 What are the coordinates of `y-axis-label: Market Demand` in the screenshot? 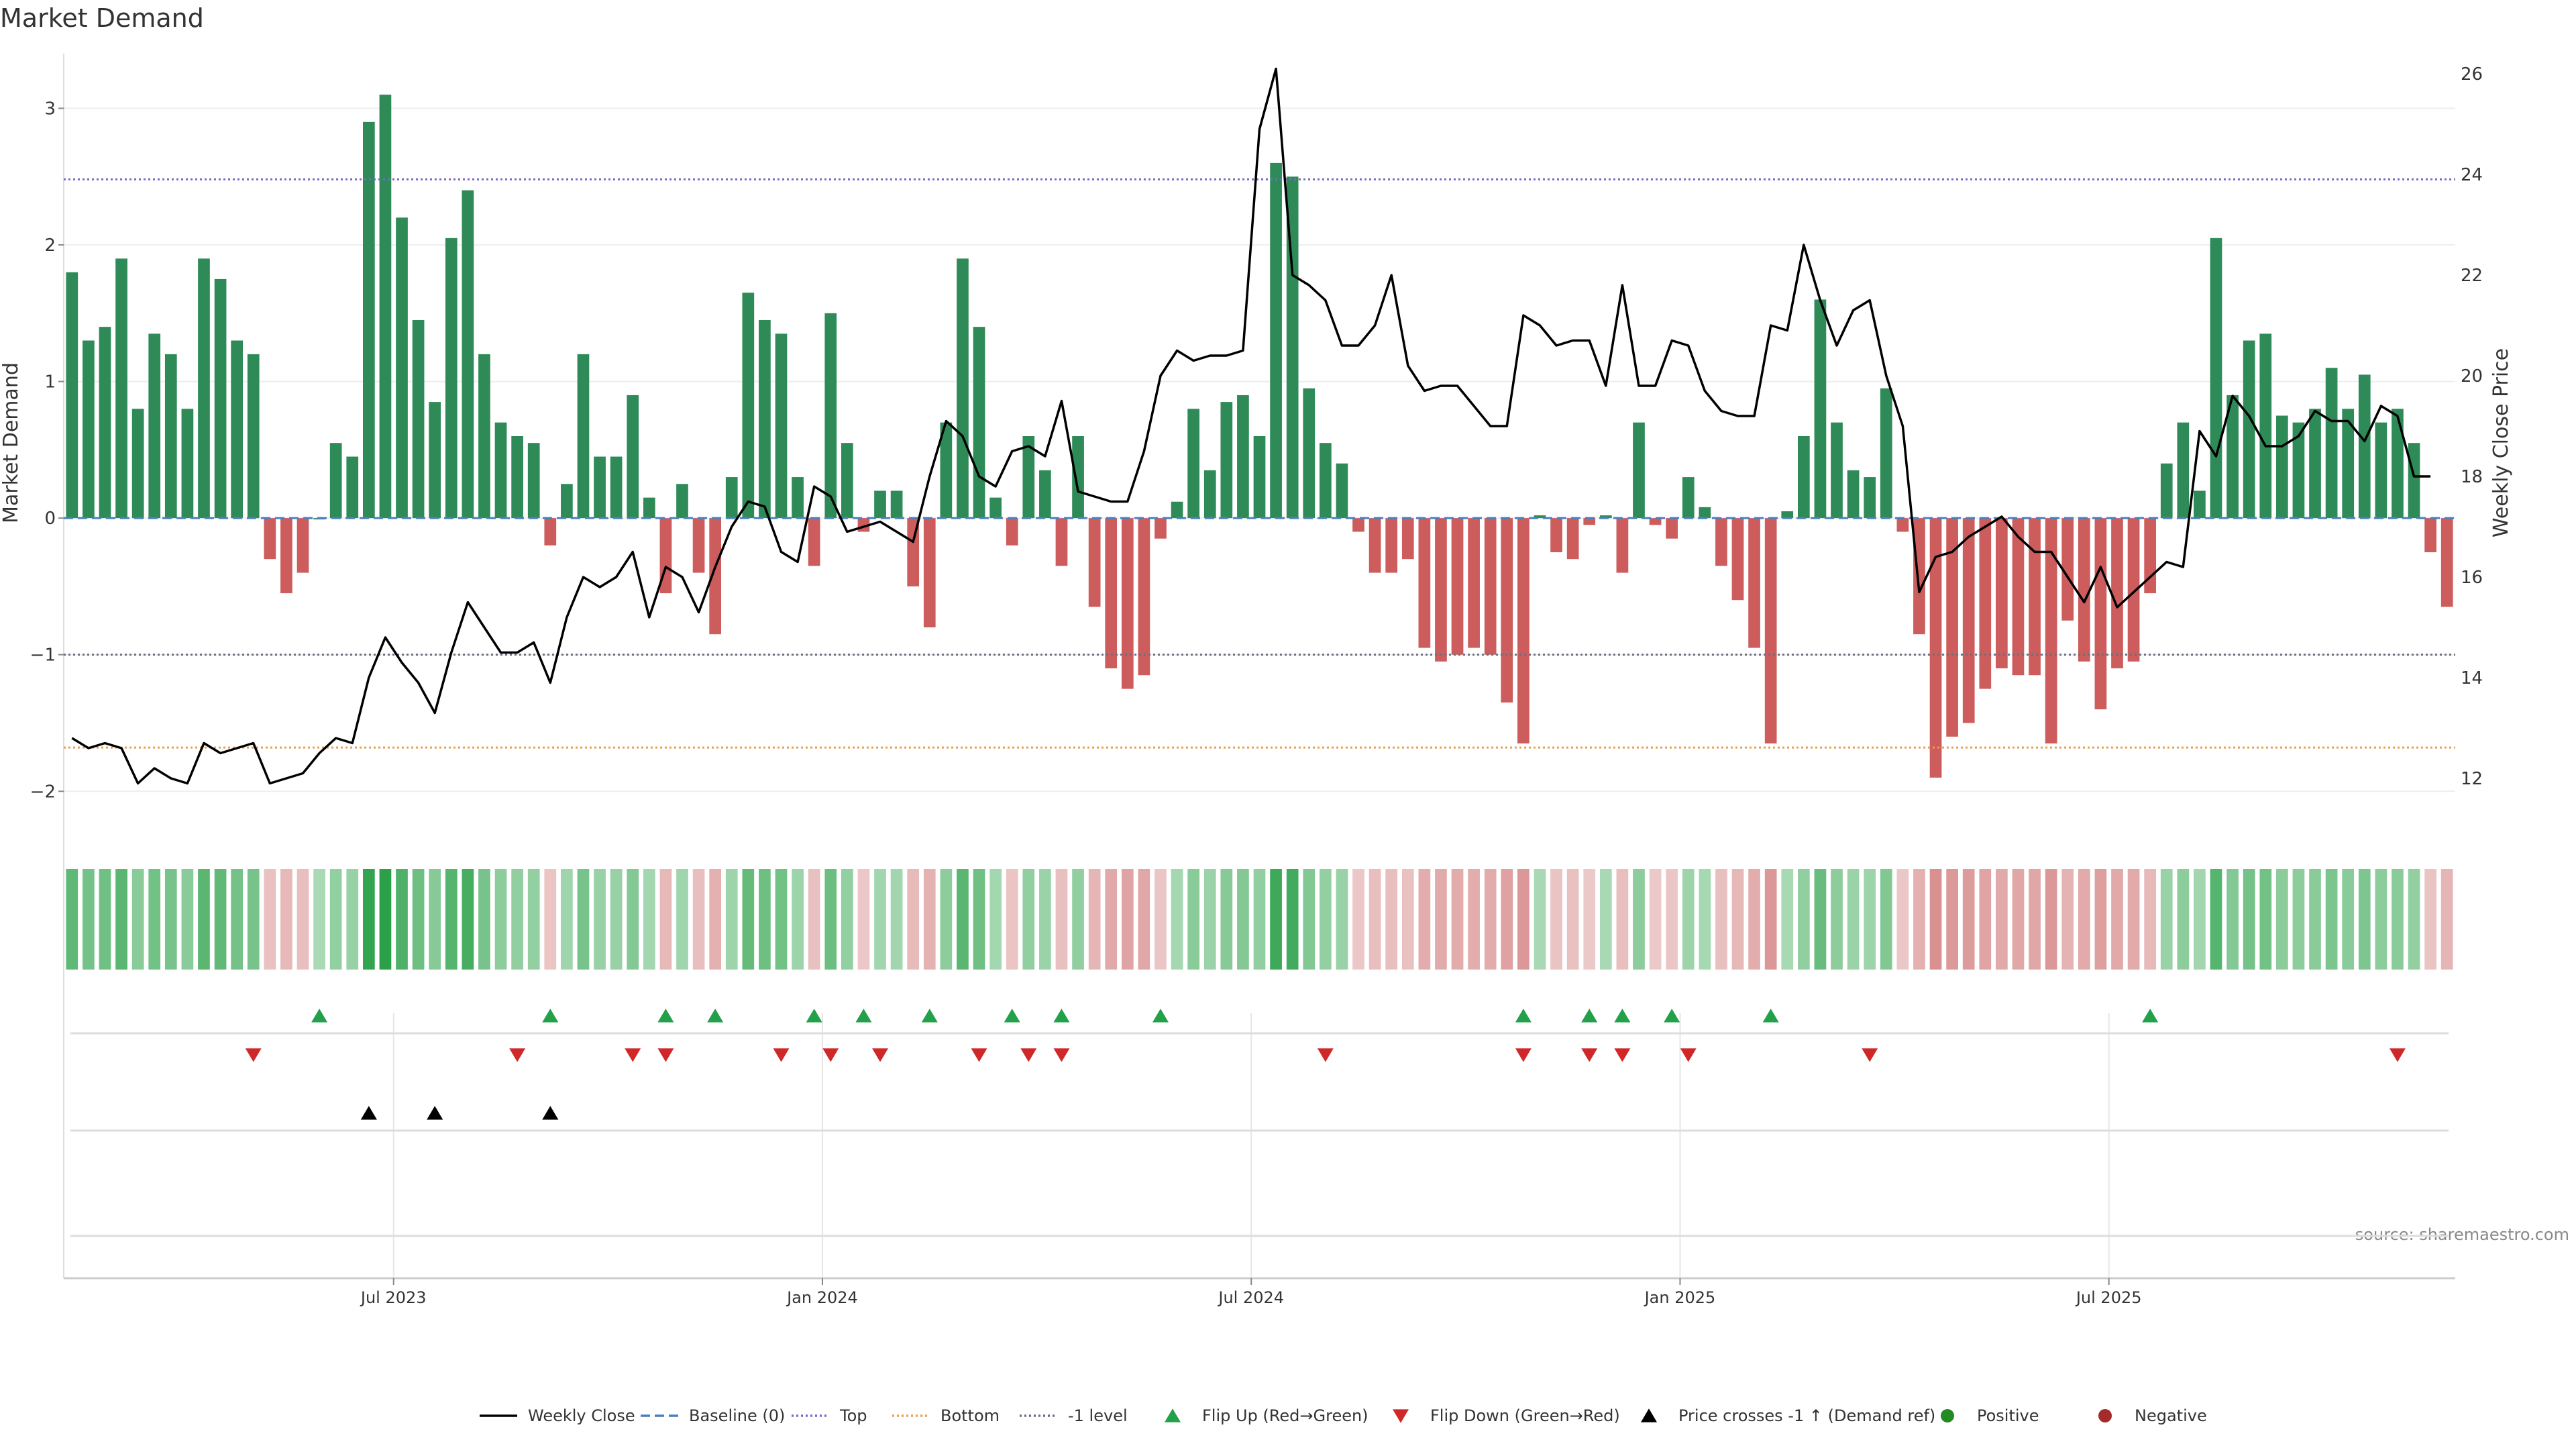 It's located at (11, 443).